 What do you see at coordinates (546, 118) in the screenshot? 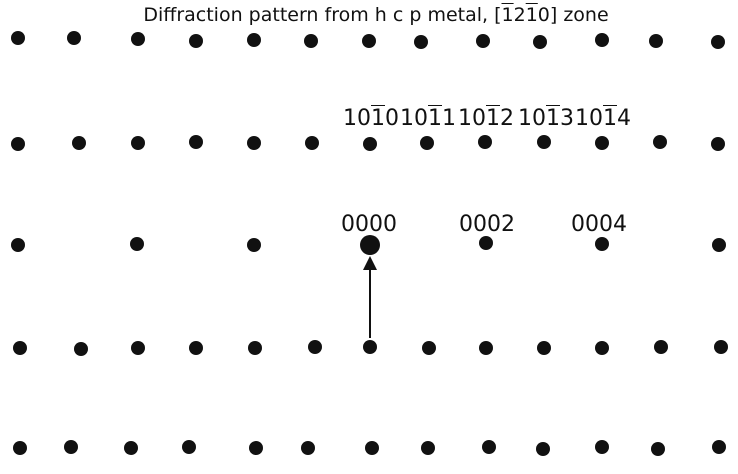
I see `label-10-13: 1013` at bounding box center [546, 118].